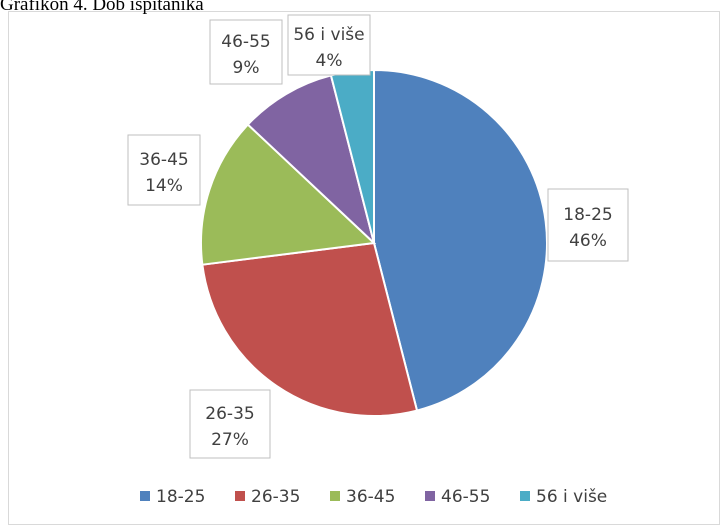 Image resolution: width=726 pixels, height=529 pixels. I want to click on legend-label: 46-55, so click(465, 497).